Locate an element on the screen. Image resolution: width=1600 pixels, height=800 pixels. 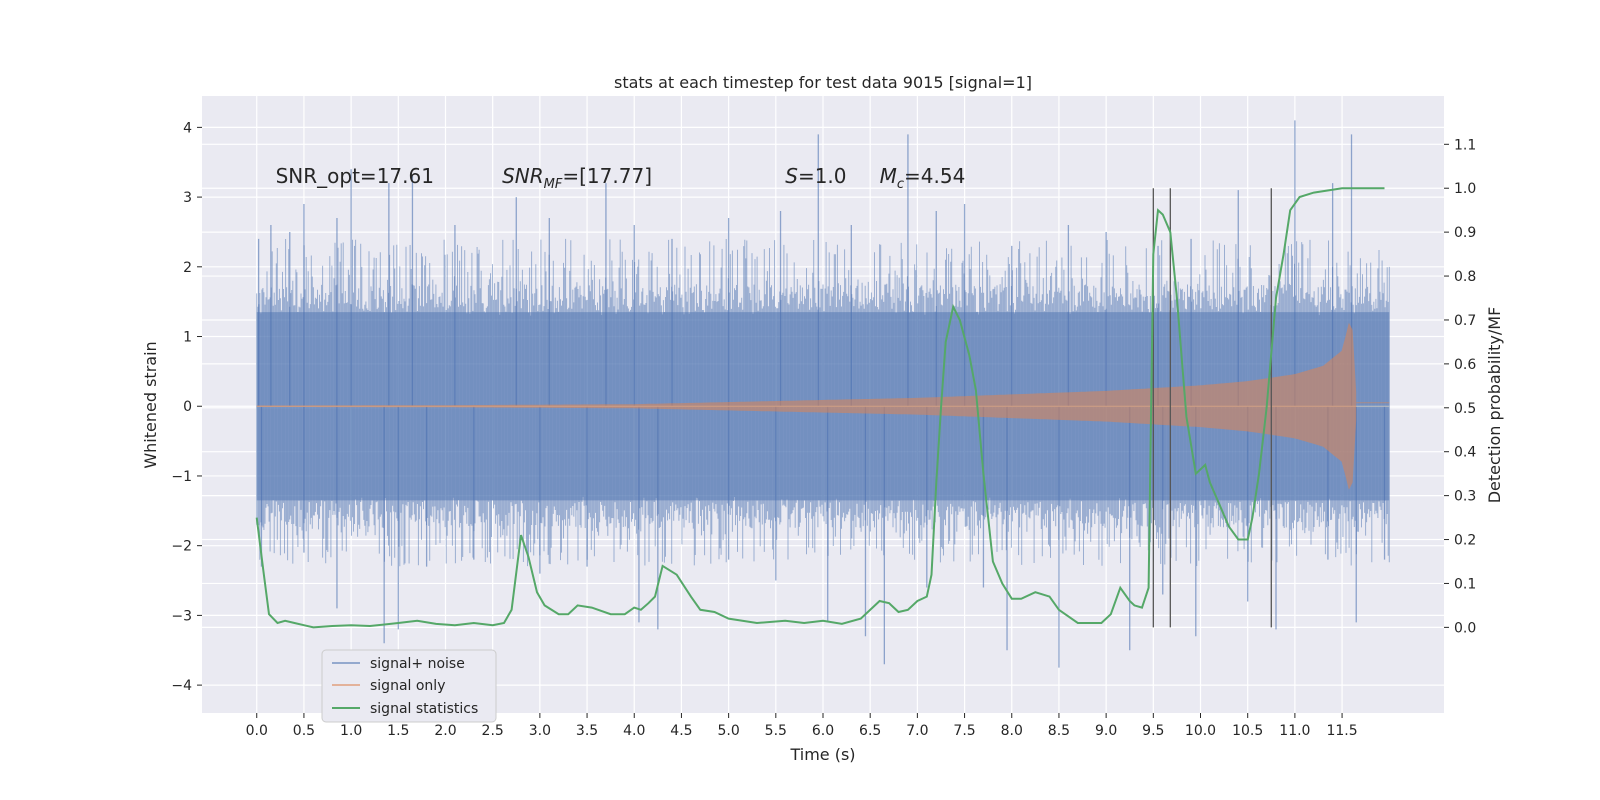
x-tick-label: 3.0 is located at coordinates (540, 731).